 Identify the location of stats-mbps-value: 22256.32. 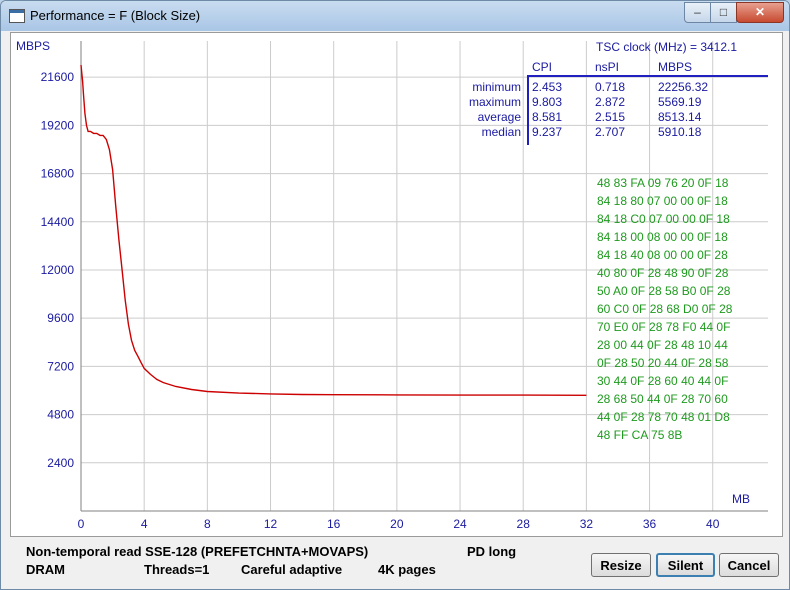
(683, 87).